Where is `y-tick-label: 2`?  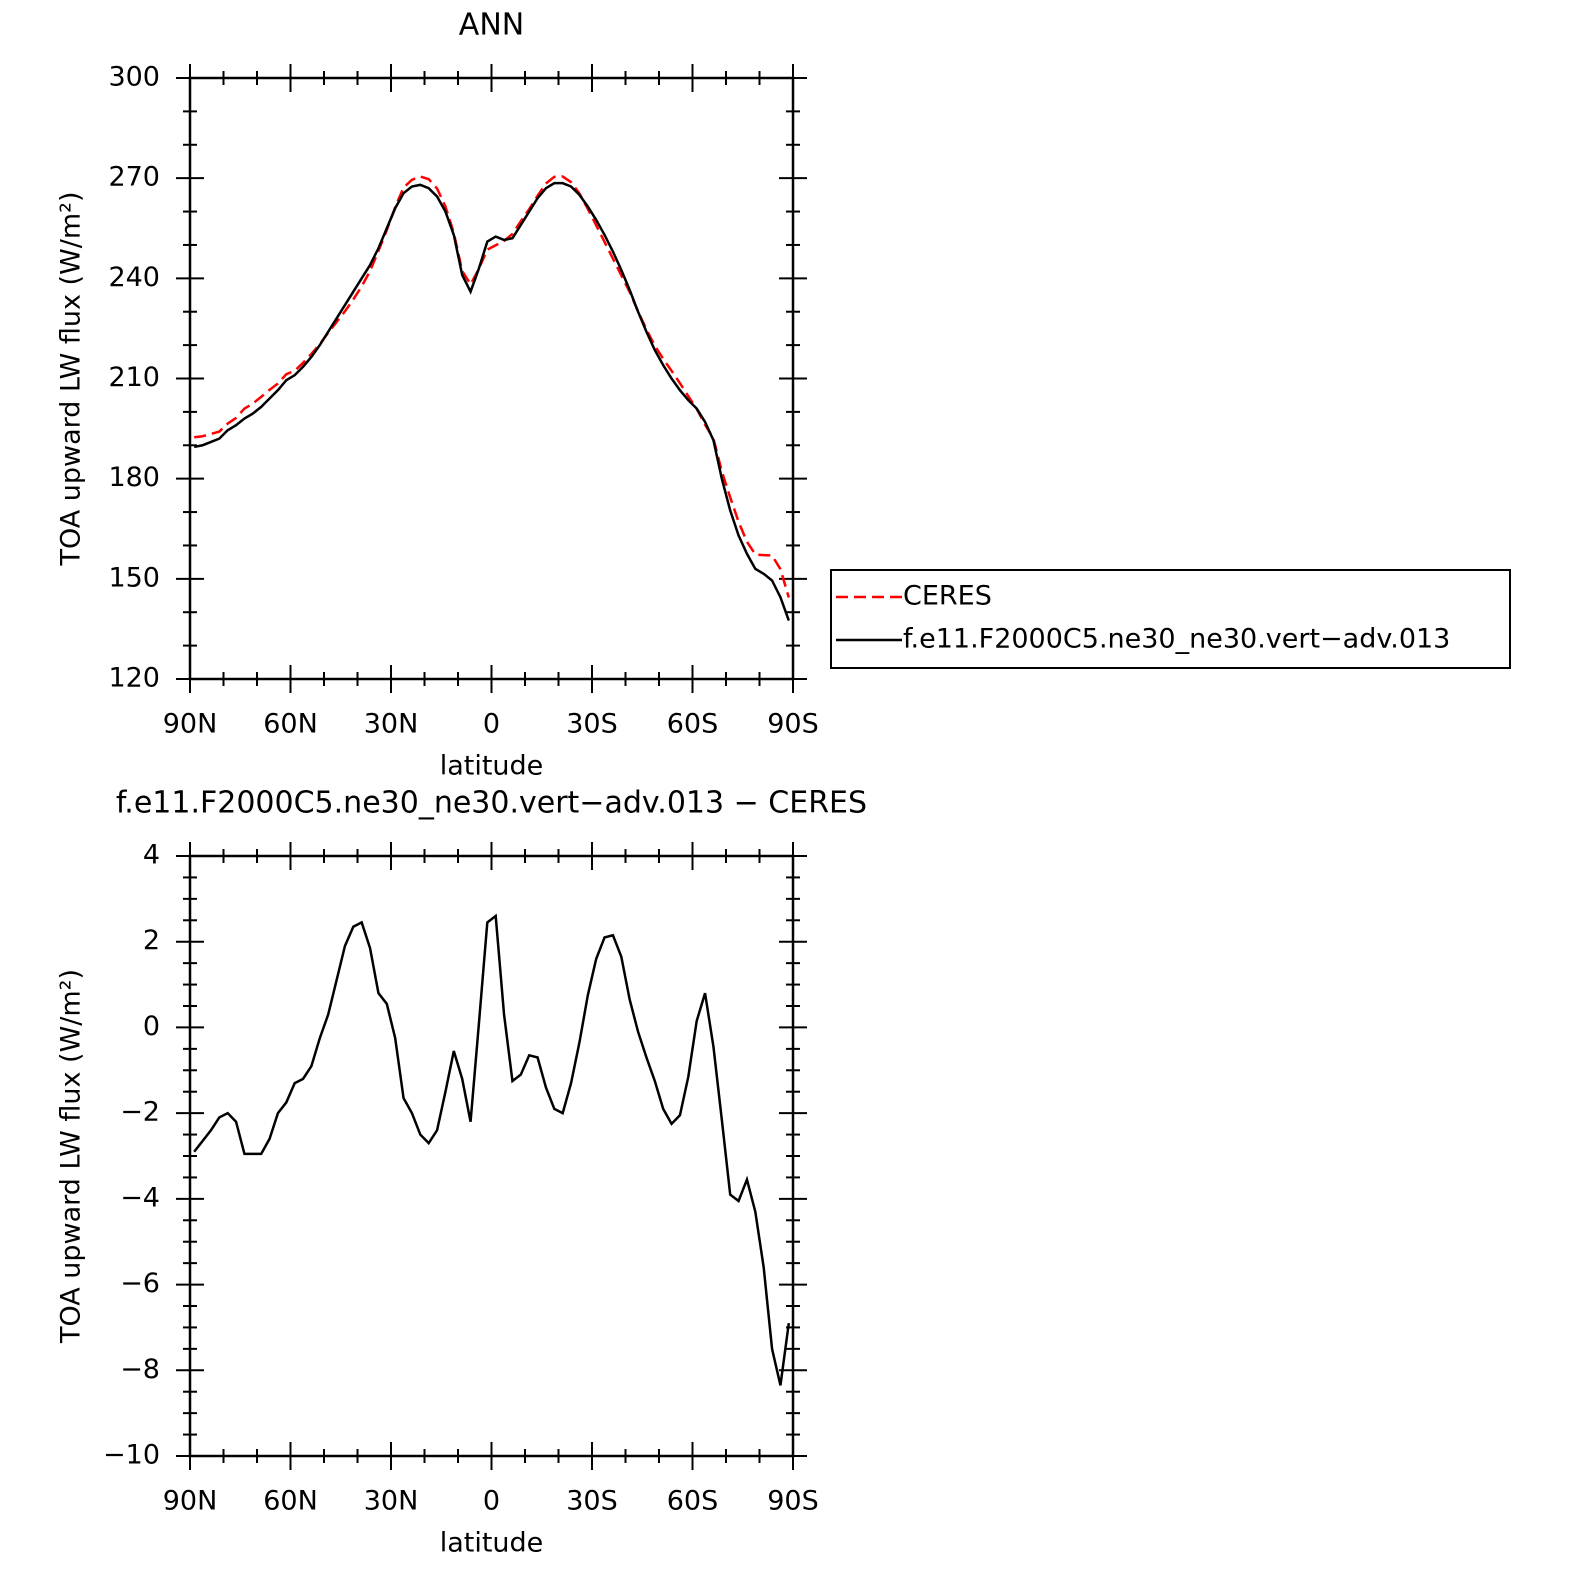 y-tick-label: 2 is located at coordinates (151, 940).